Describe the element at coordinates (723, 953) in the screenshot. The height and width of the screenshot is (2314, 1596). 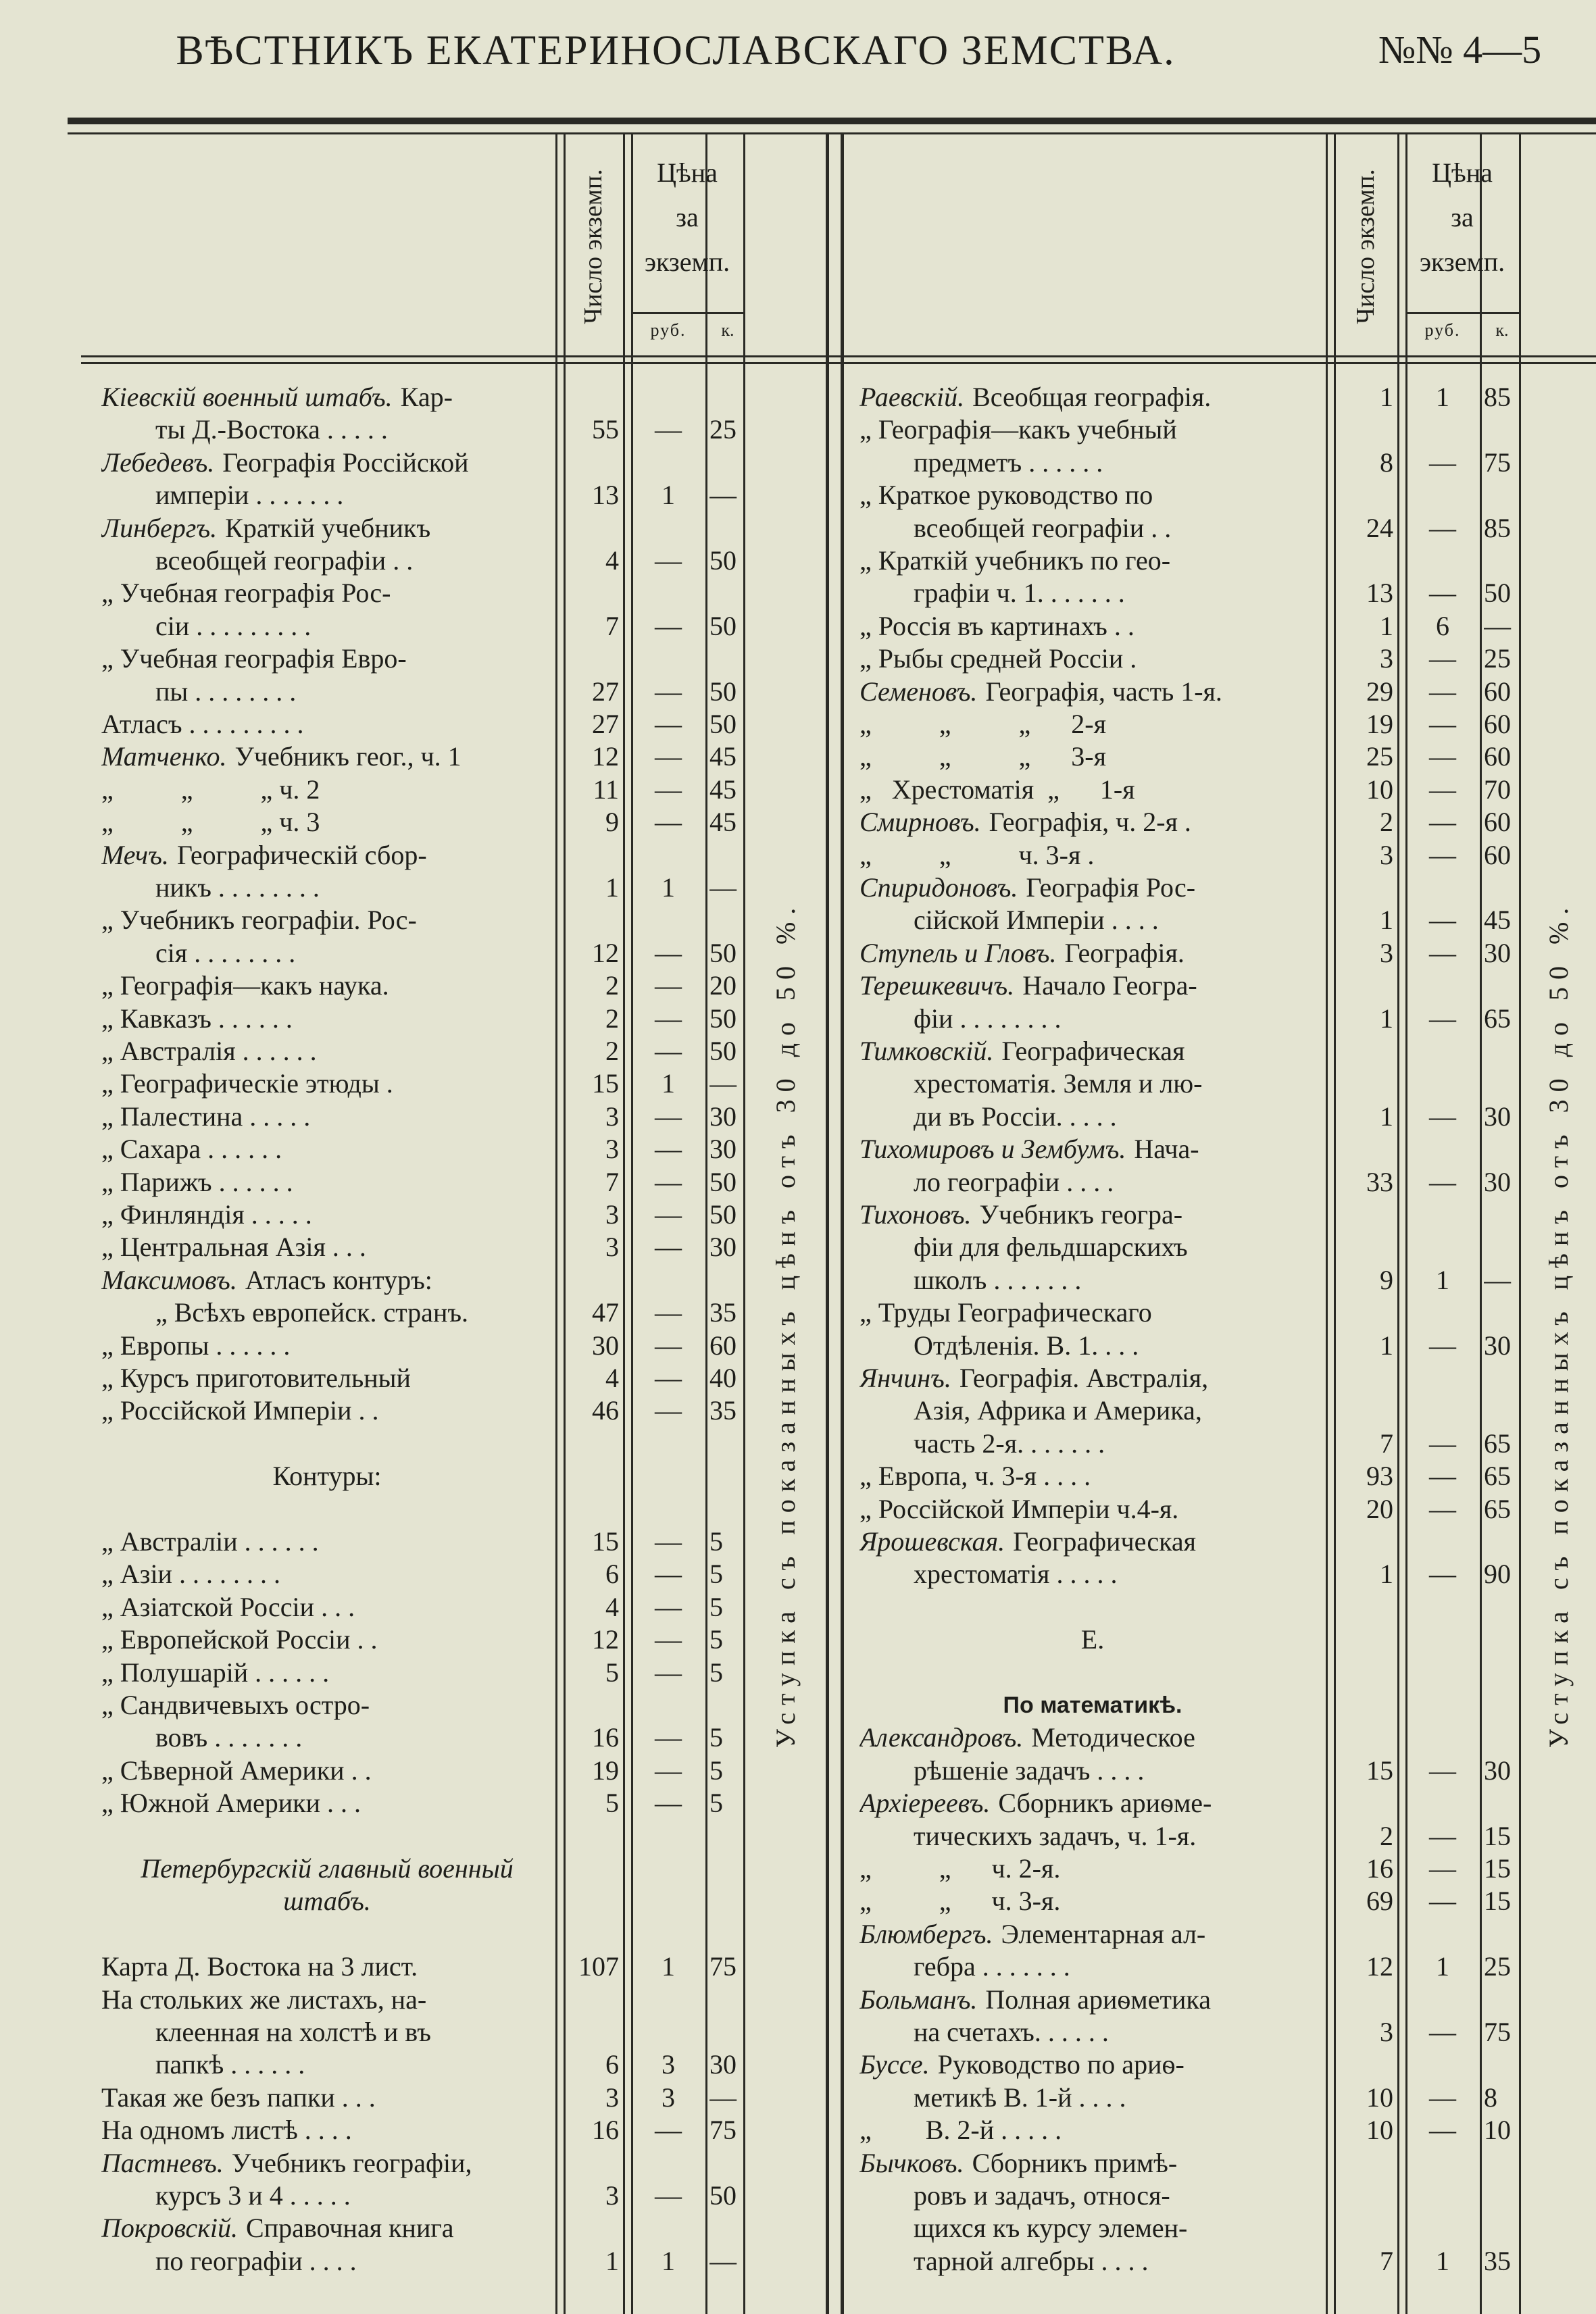
I see `price-kop: 50` at that location.